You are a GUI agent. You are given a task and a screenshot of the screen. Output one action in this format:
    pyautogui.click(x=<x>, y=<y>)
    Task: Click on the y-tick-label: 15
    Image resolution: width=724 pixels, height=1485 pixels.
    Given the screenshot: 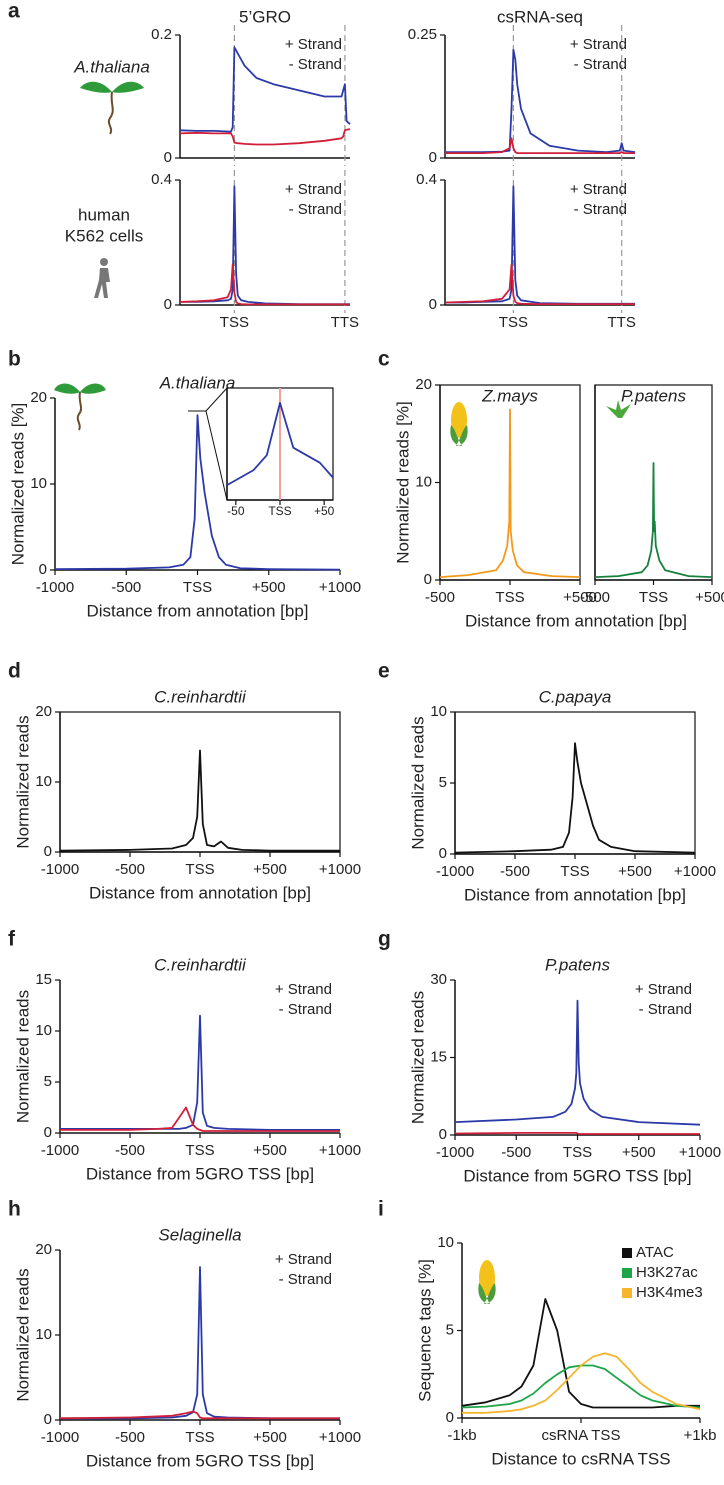 What is the action you would take?
    pyautogui.click(x=43, y=979)
    